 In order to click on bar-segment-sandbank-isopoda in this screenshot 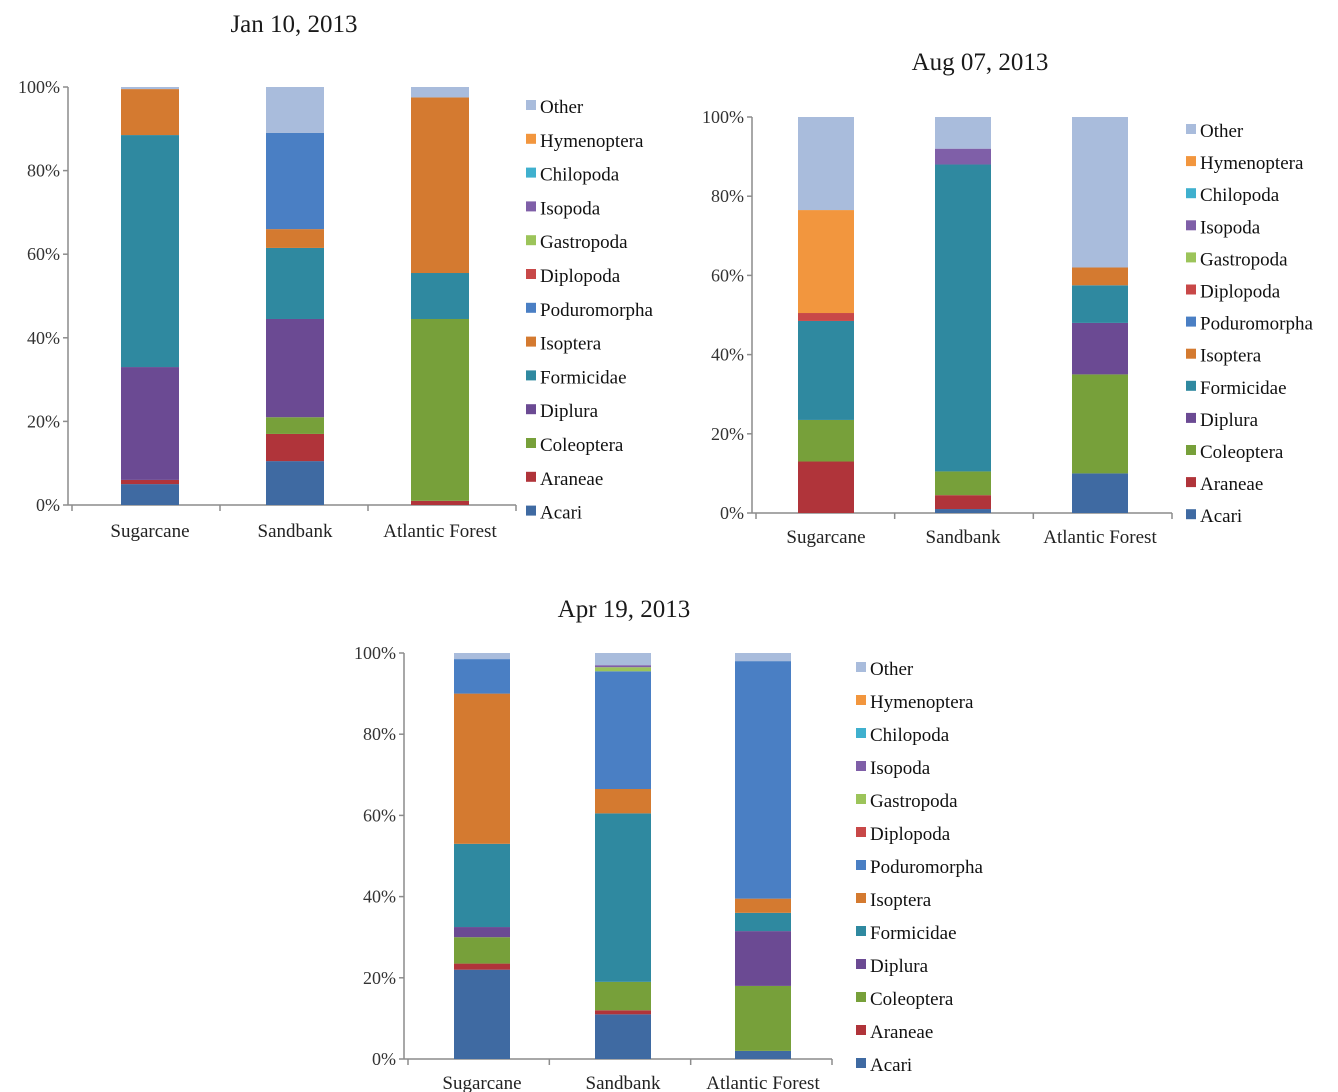, I will do `click(963, 156)`.